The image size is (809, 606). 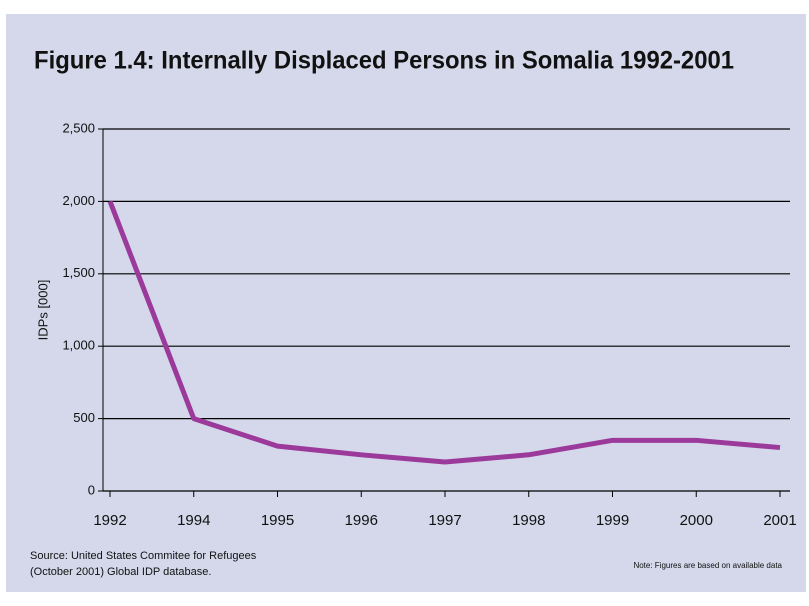 I want to click on y-tick-label: 1,500, so click(x=78, y=272).